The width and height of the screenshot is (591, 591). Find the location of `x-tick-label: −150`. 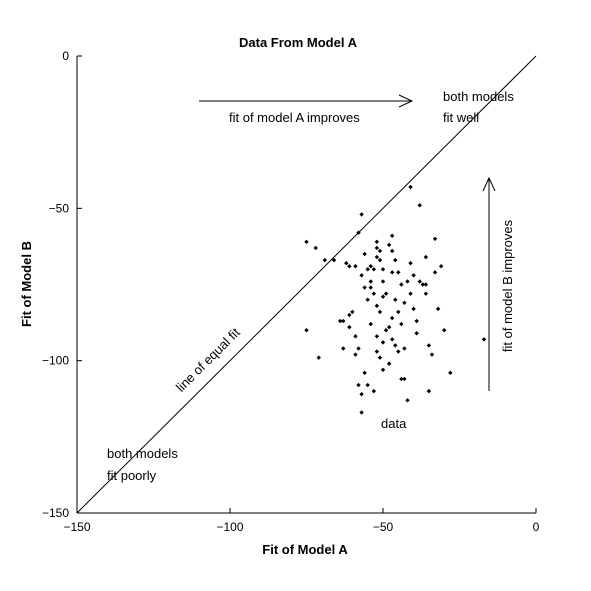

x-tick-label: −150 is located at coordinates (76, 527).